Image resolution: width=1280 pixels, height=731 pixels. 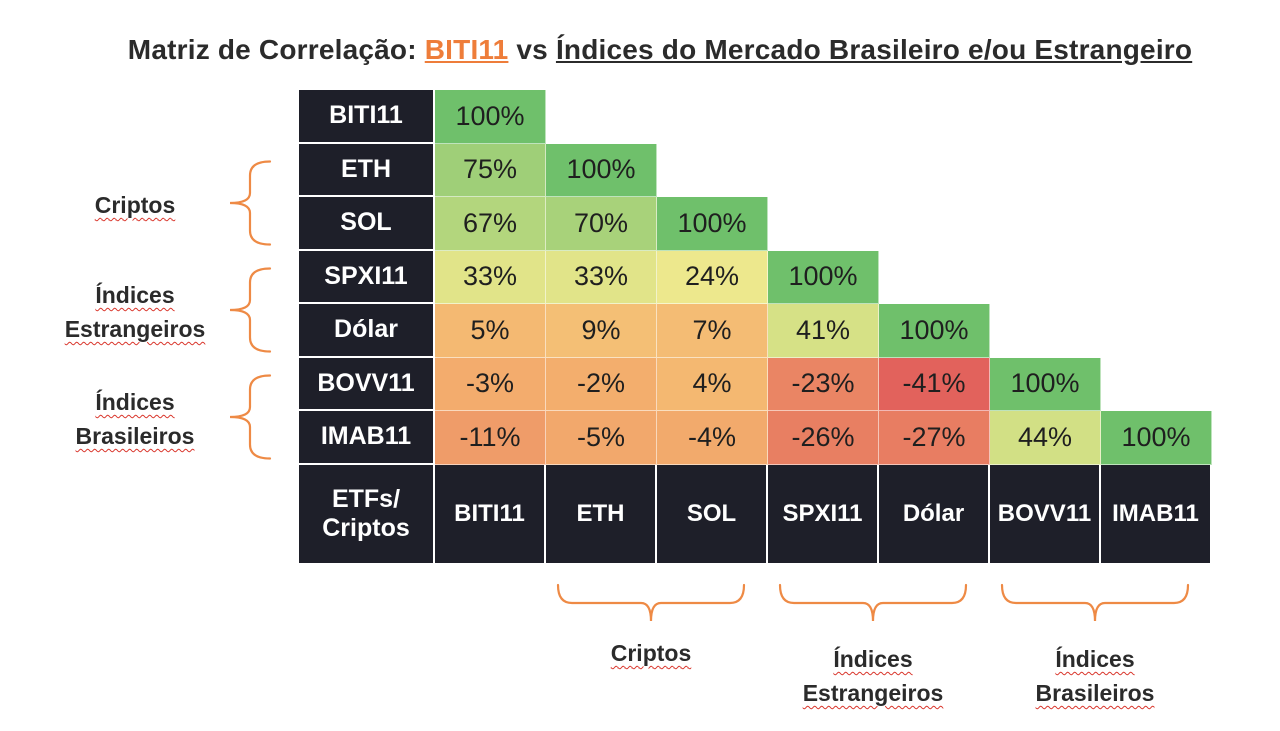 I want to click on cell-sol-sol: 100%, so click(x=712, y=224).